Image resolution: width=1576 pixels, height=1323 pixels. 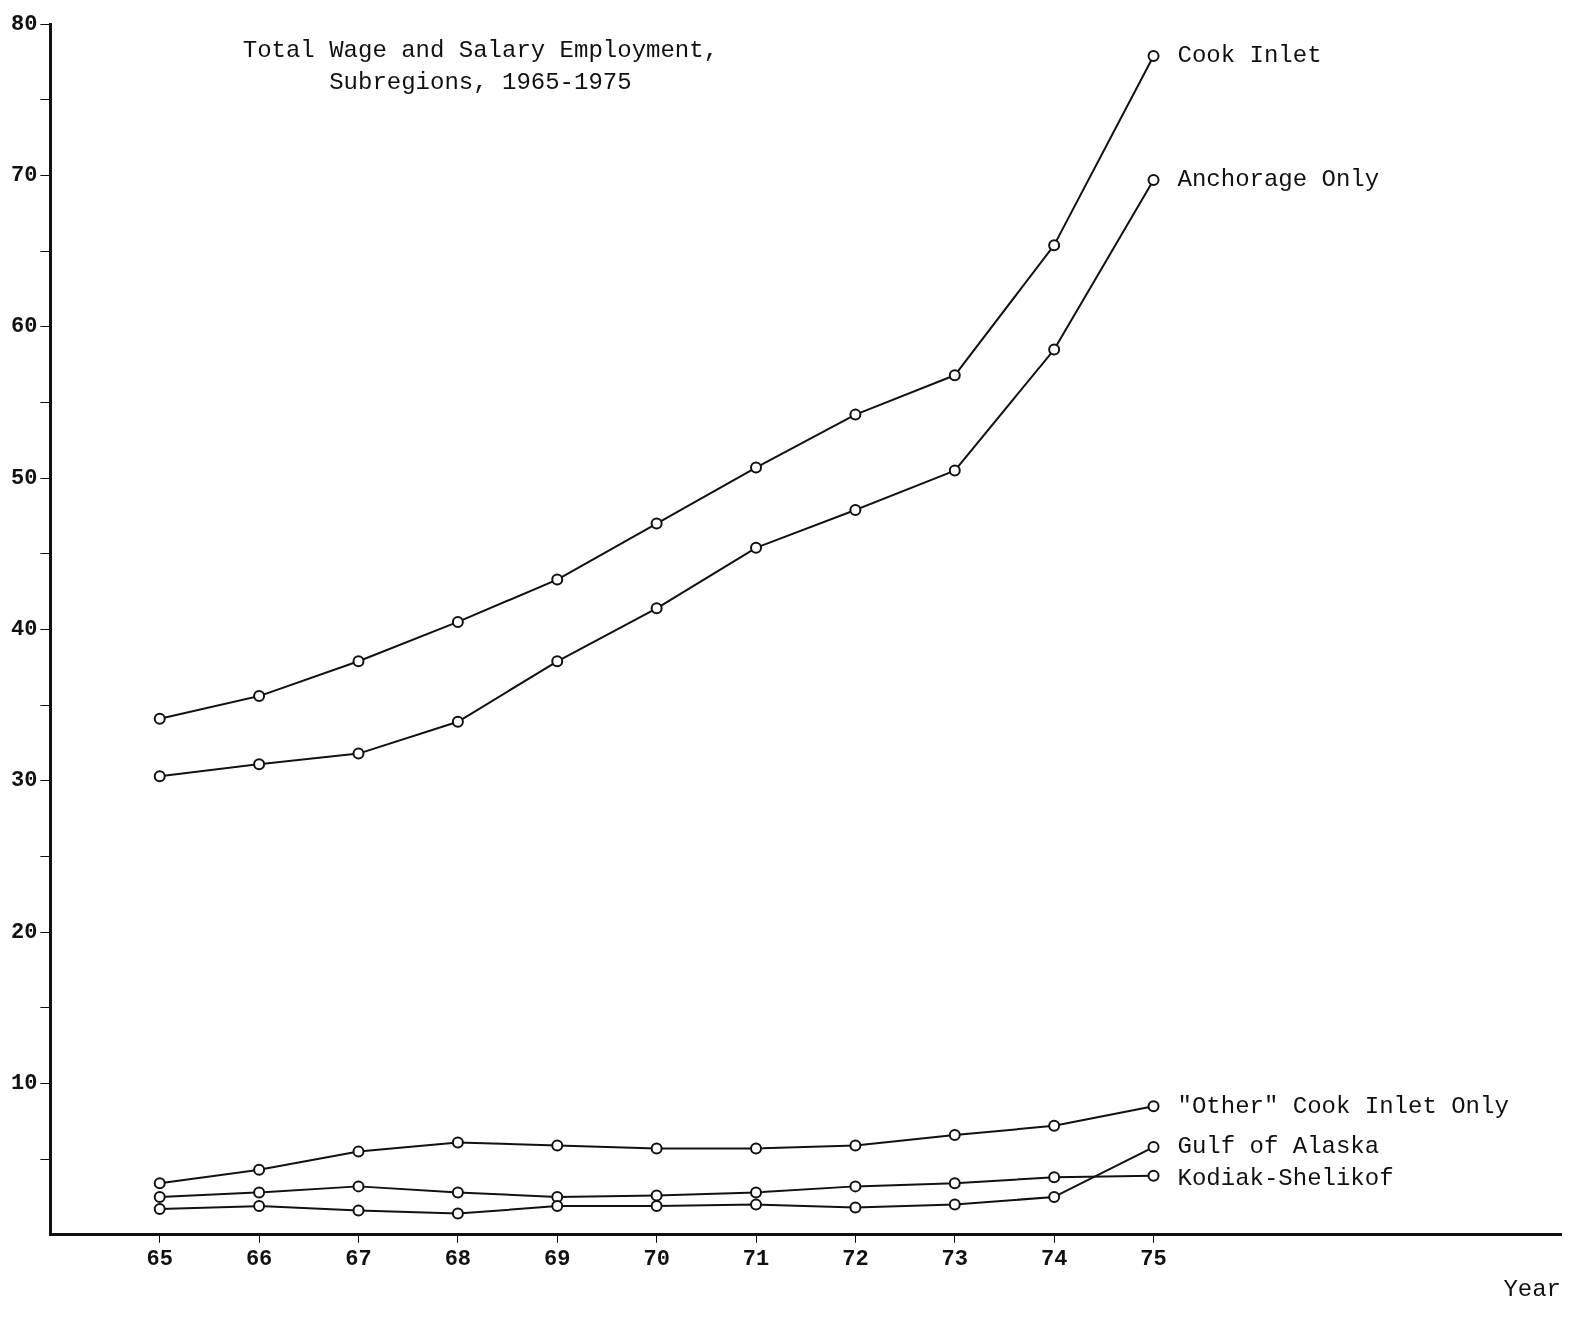 What do you see at coordinates (480, 66) in the screenshot?
I see `text: Total Wage and Salary Employment, Subregions, 1965-1975` at bounding box center [480, 66].